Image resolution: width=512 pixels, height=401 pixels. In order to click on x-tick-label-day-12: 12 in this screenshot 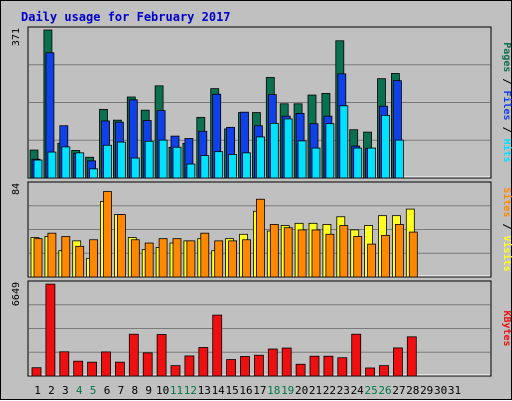, I will do `click(190, 390)`.